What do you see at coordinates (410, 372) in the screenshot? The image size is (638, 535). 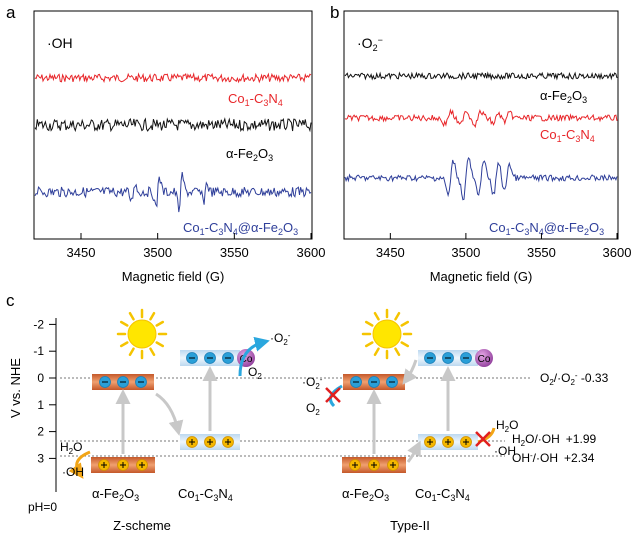 I see `t2-electron-transfer-arrow` at bounding box center [410, 372].